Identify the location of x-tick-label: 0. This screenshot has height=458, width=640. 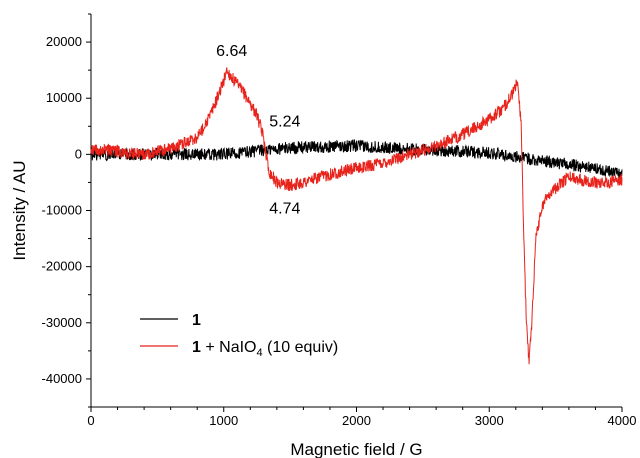
(90, 420).